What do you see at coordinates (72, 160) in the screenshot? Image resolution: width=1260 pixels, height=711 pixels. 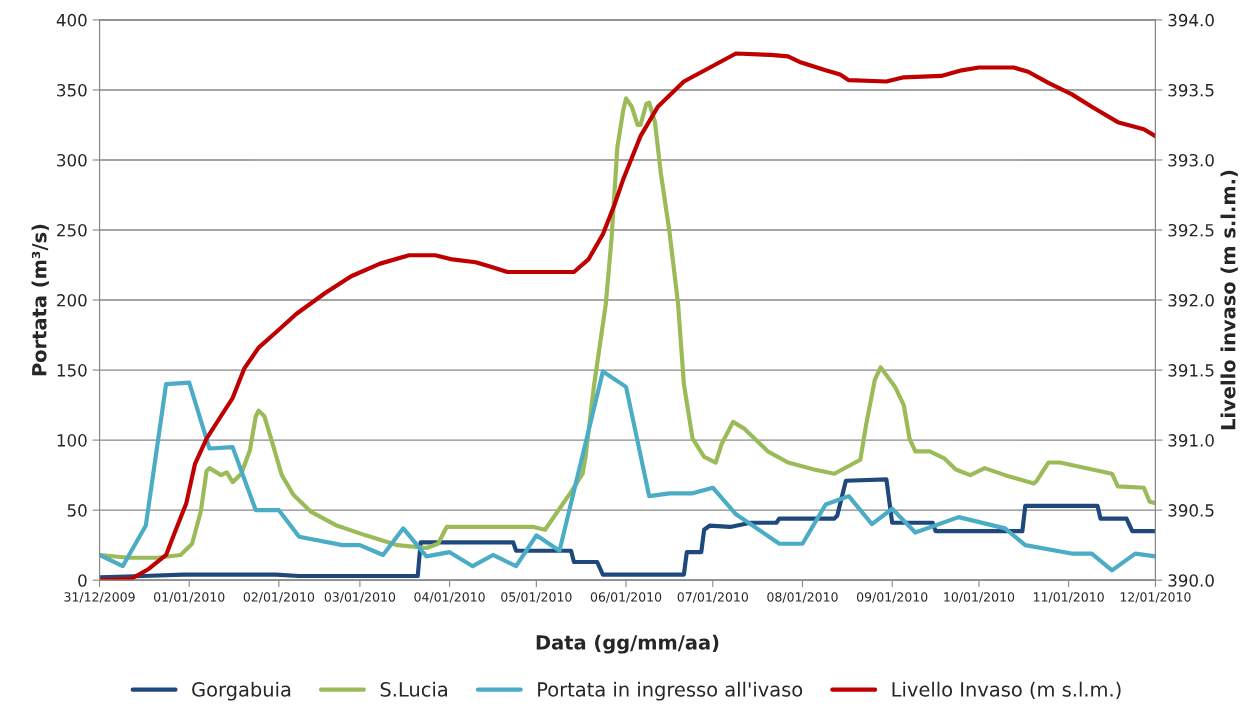 I see `y-tick-label: 300` at bounding box center [72, 160].